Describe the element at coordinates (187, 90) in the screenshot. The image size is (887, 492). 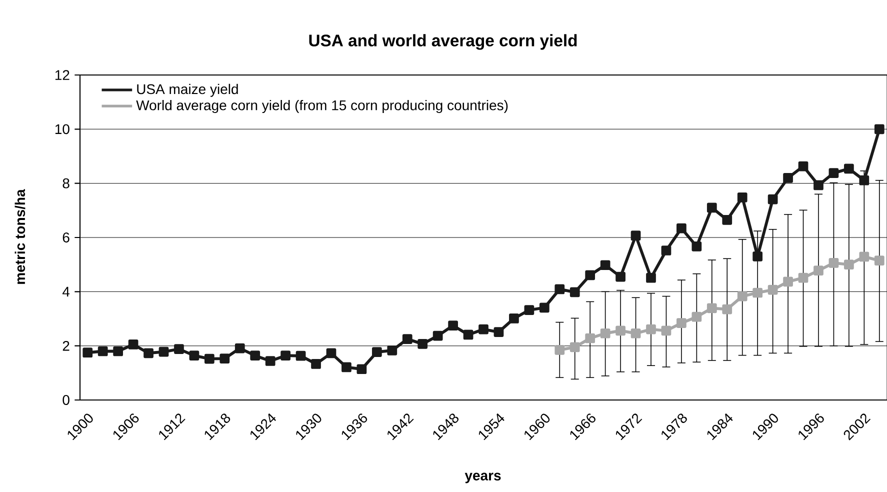
I see `legend-label: USA maize yield` at that location.